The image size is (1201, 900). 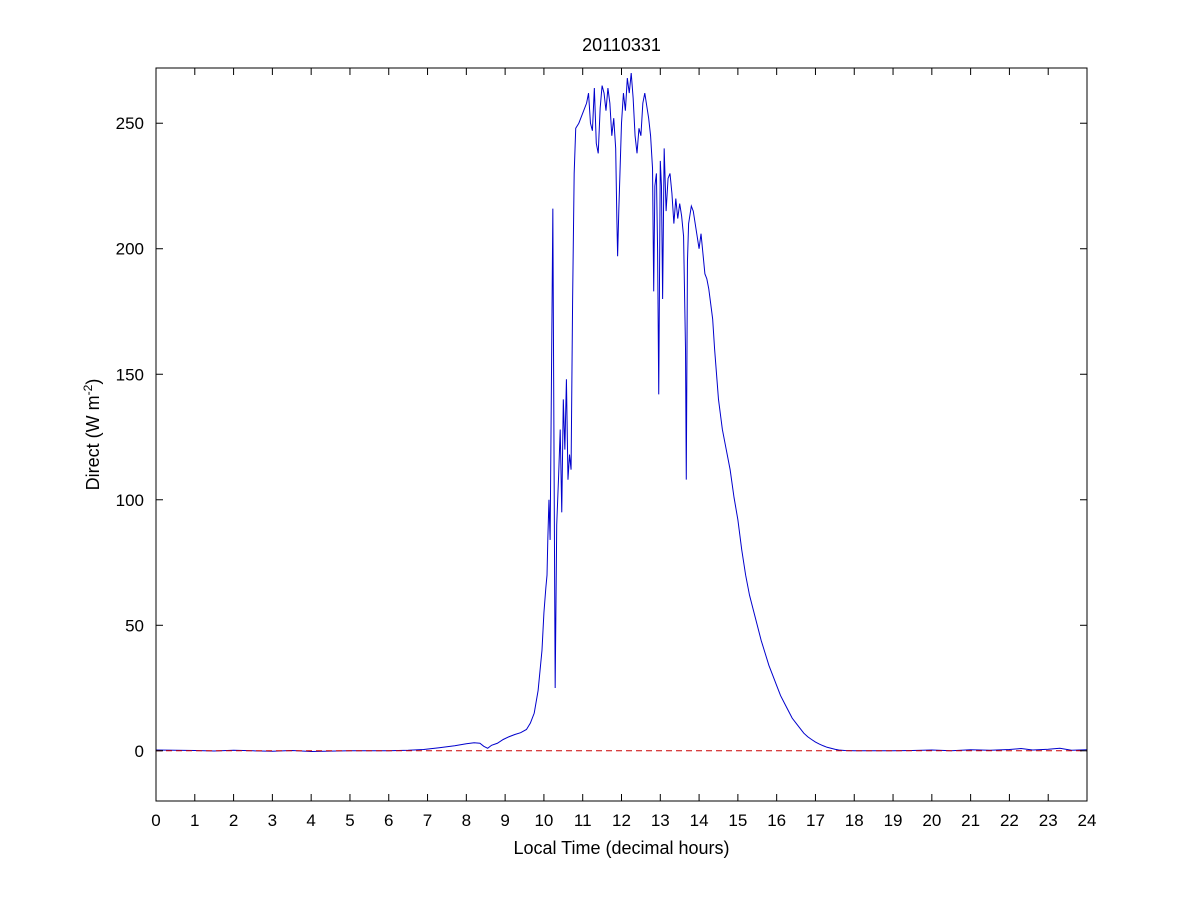 I want to click on x-tick-label: 20, so click(x=931, y=820).